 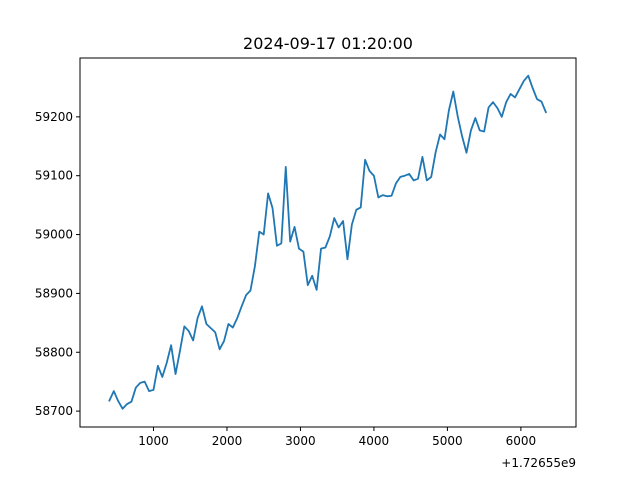 I want to click on x-tick-label: 5000, so click(x=447, y=441).